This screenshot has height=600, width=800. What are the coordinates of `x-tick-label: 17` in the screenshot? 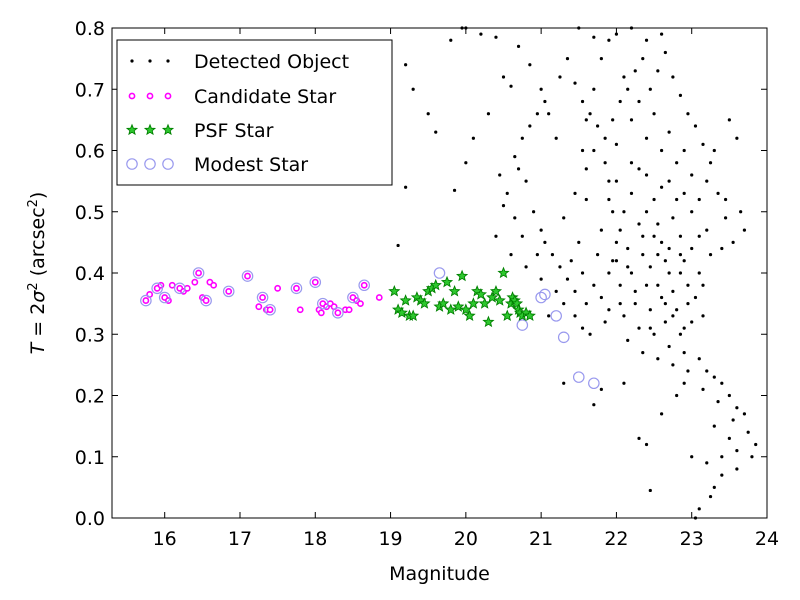 It's located at (240, 539).